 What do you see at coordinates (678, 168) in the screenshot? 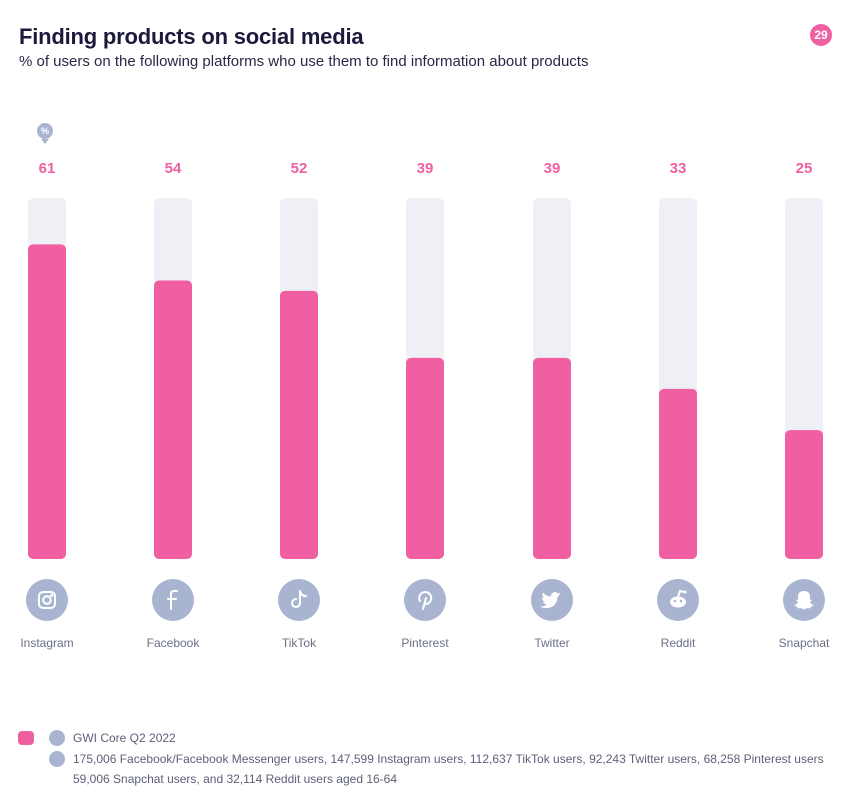
I see `value-label-reddit: 33` at bounding box center [678, 168].